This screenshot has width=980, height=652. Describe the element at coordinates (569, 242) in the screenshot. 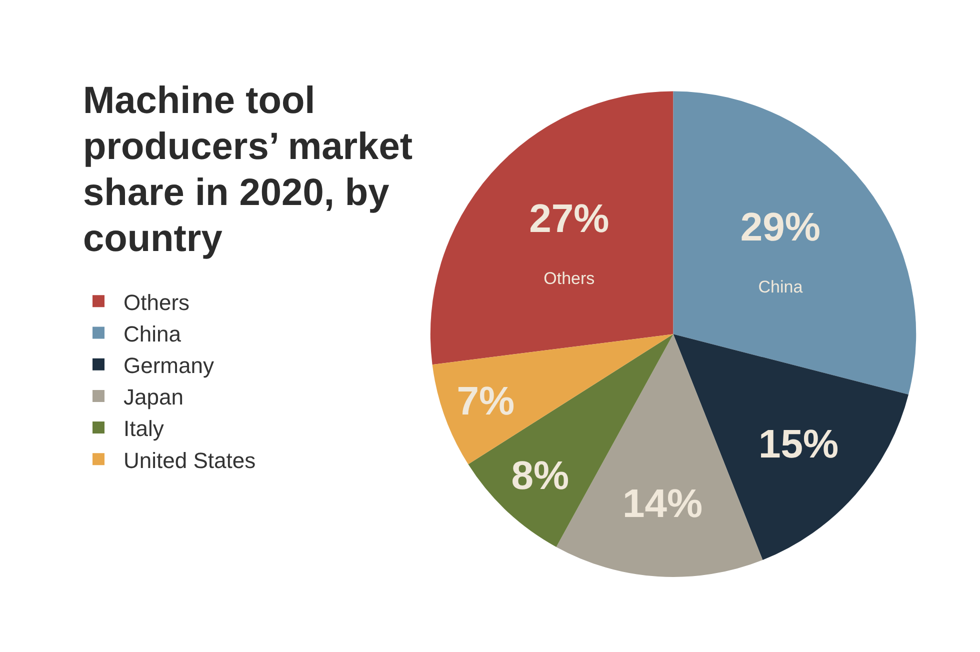

I see `data-label: 27% Others` at that location.